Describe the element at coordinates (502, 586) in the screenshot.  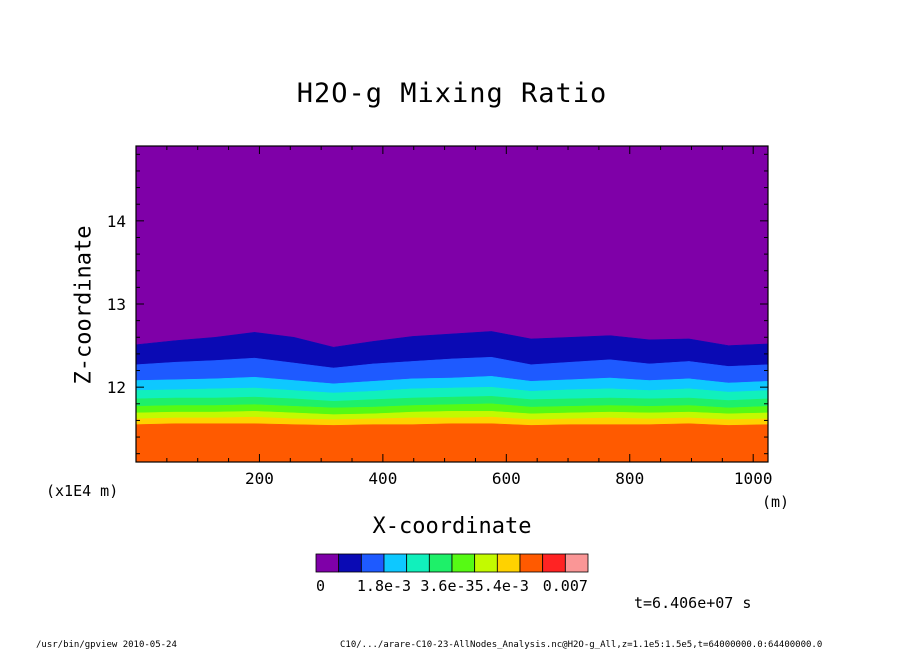
I see `colorbar-label: 5.4e-3` at that location.